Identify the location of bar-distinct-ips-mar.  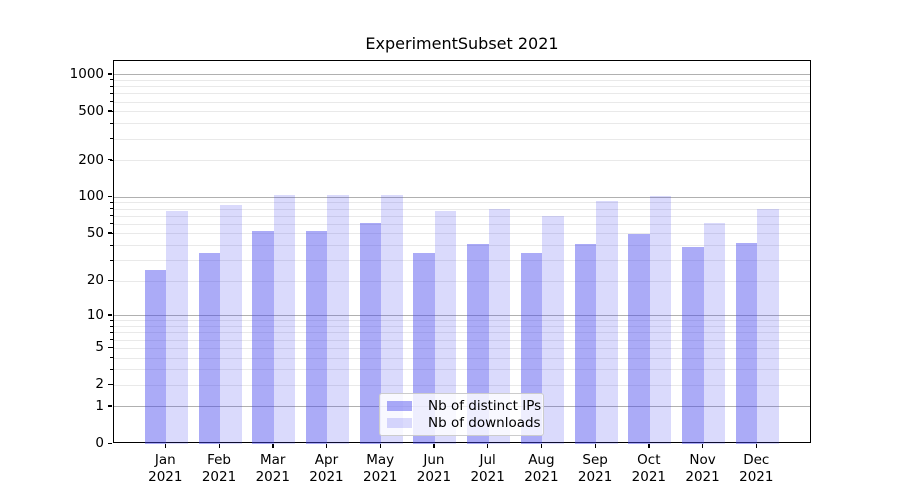
(263, 337).